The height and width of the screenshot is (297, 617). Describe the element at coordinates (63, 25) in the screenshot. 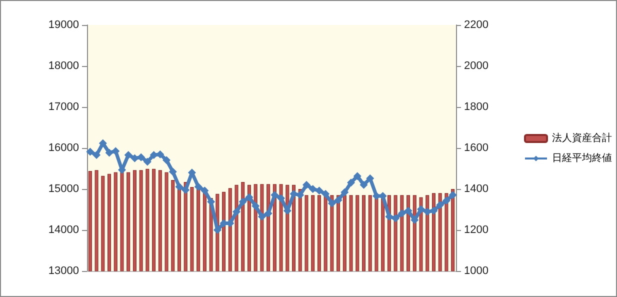

I see `y-tick-label: 19000` at that location.